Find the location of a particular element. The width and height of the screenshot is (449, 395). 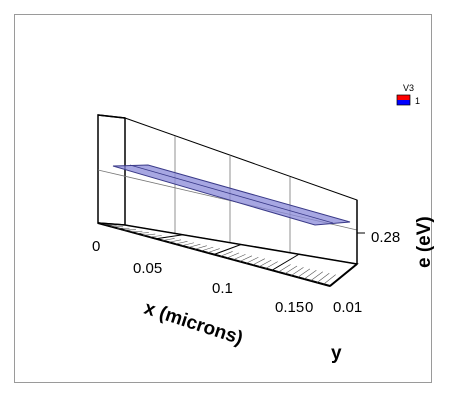

legend-swatch-top is located at coordinates (403, 97).